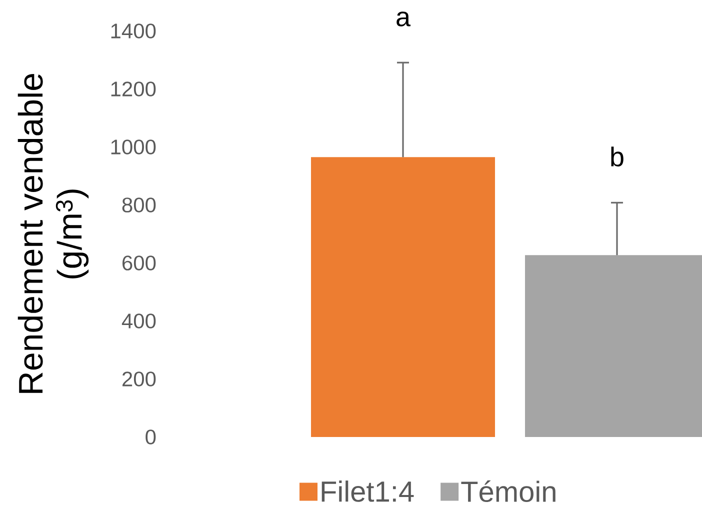 This screenshot has height=505, width=702. I want to click on y-tick-label: 0, so click(151, 437).